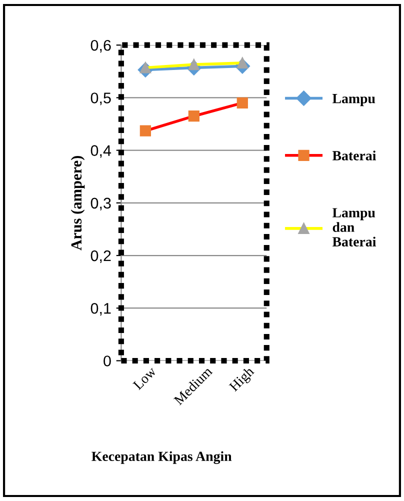  I want to click on legend-label: Baterai, so click(354, 155).